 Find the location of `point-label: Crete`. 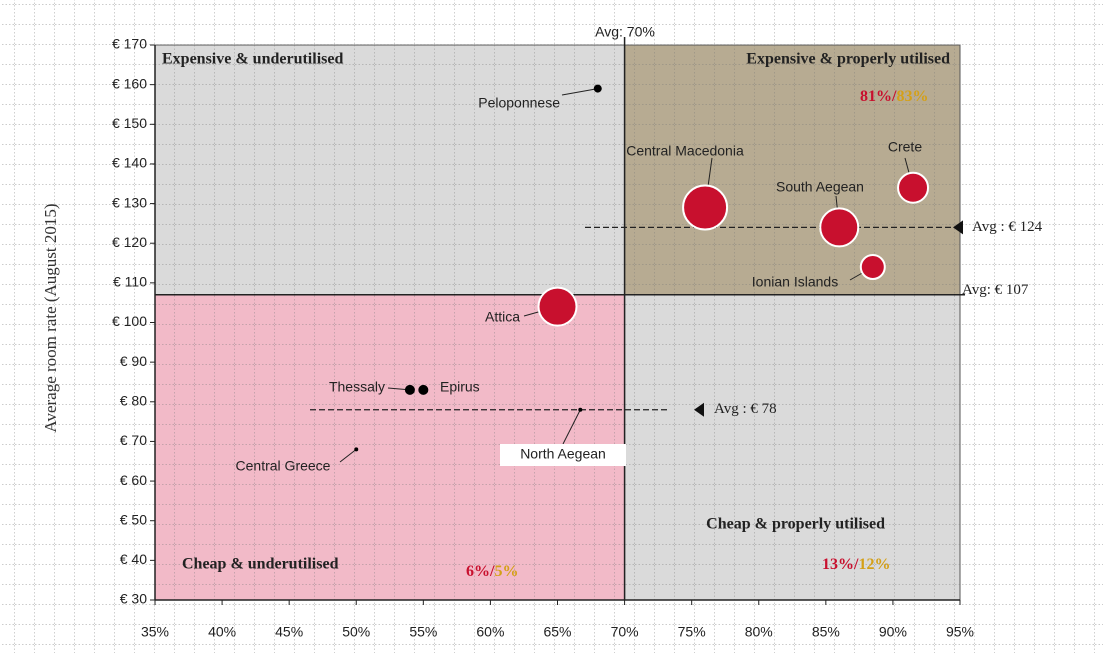

point-label: Crete is located at coordinates (905, 147).